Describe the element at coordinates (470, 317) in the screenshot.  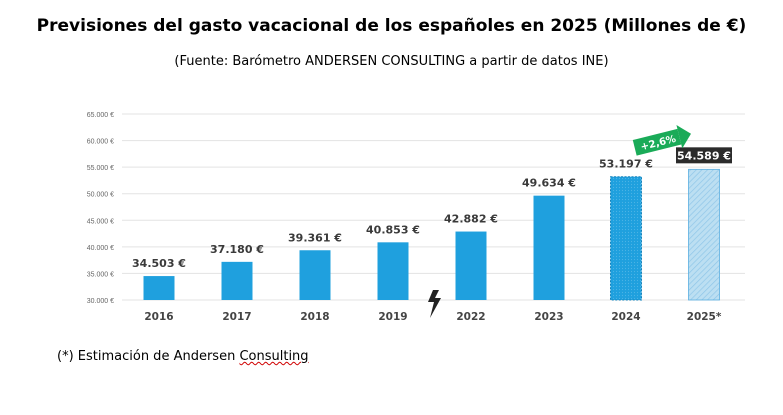
I see `x-tick-label: 2022` at that location.